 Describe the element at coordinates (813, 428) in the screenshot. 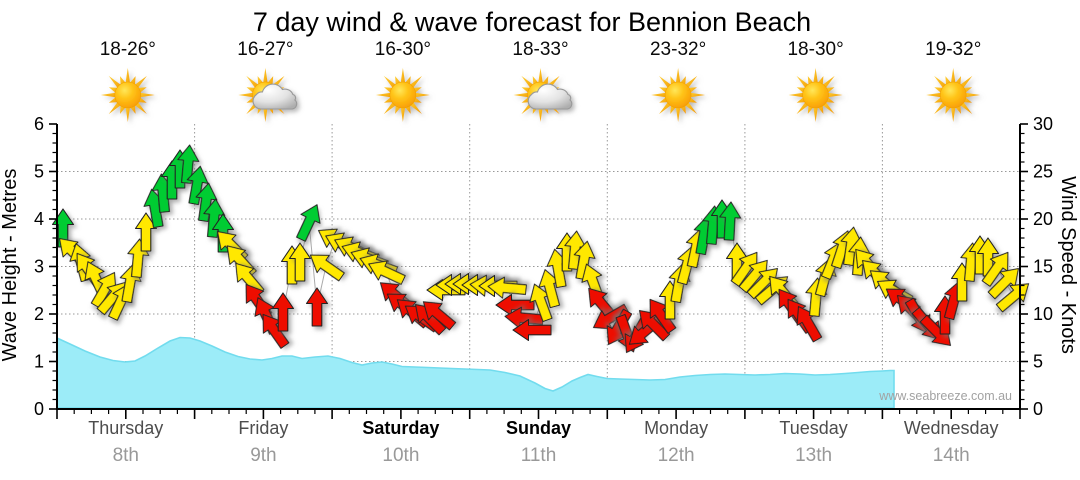

I see `svg-text: Tuesday` at that location.